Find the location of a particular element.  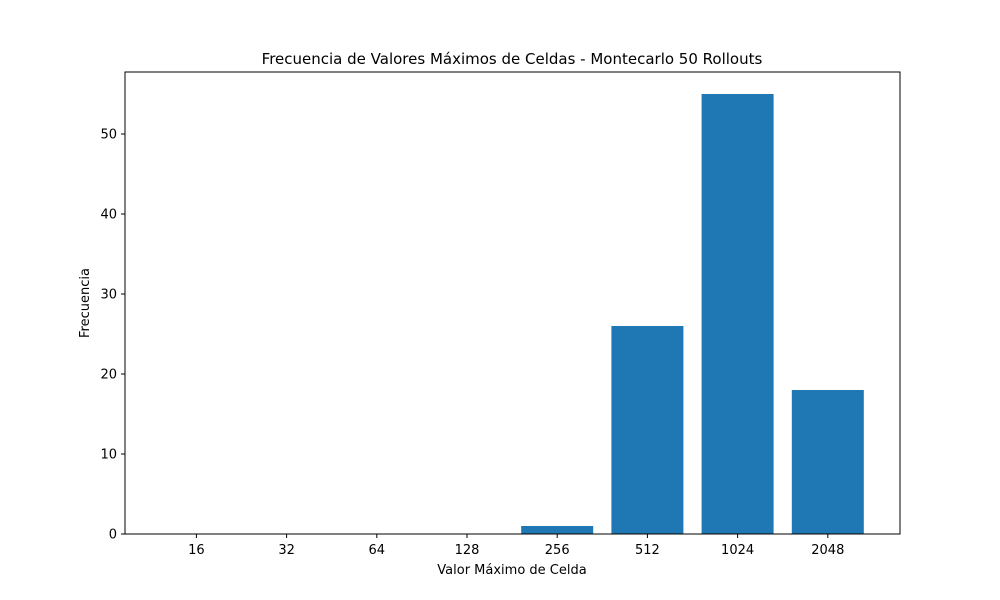

y-tick-label: 30 is located at coordinates (108, 295).